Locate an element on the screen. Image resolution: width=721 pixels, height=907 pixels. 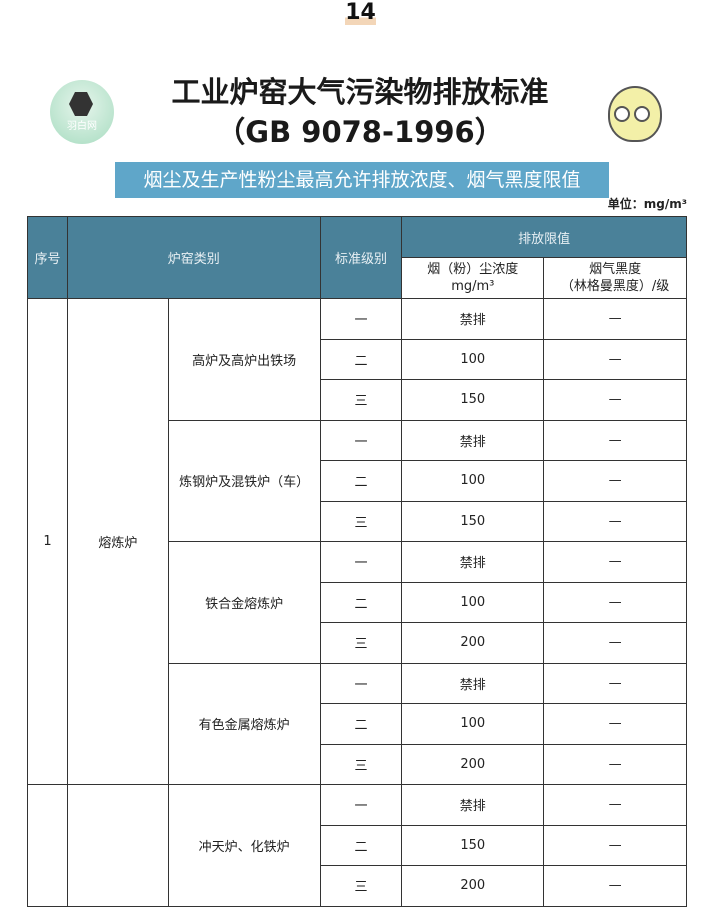
furnace-type: 铁合金熔炼炉 is located at coordinates (244, 602).